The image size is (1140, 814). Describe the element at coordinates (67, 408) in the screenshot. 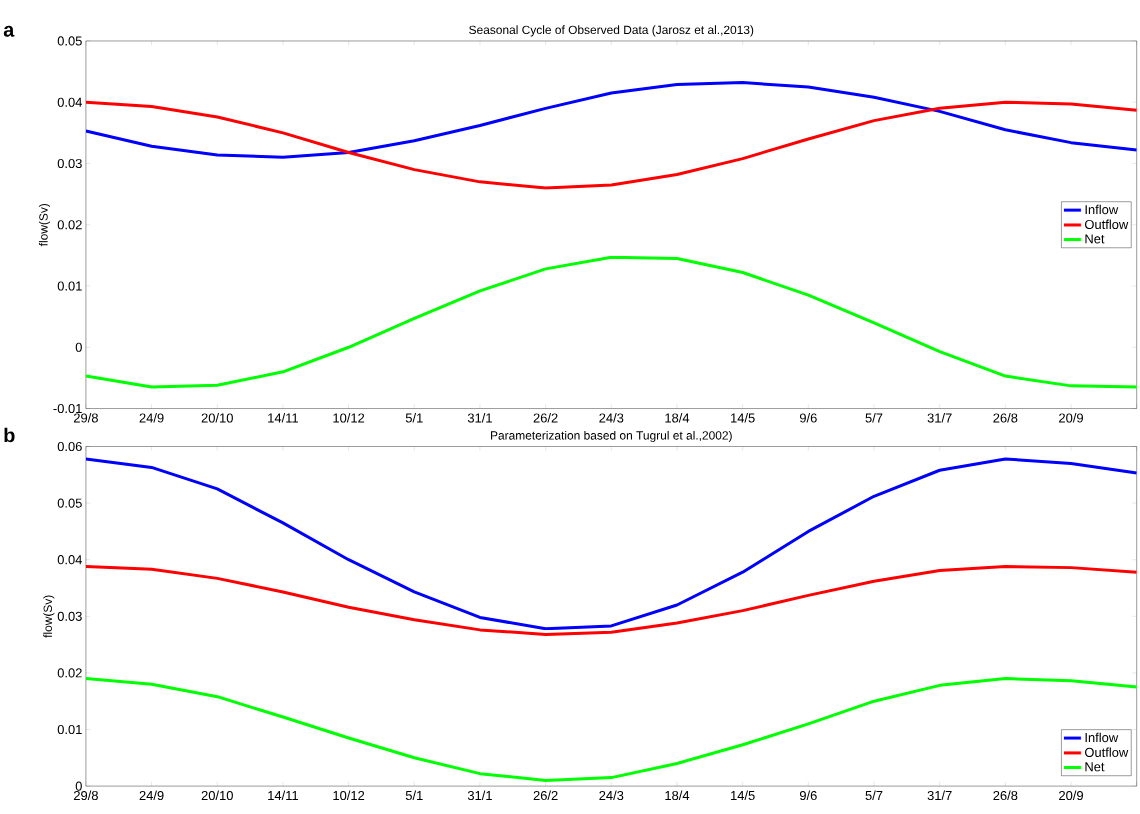

I see `y-tick-label: -0.01` at that location.